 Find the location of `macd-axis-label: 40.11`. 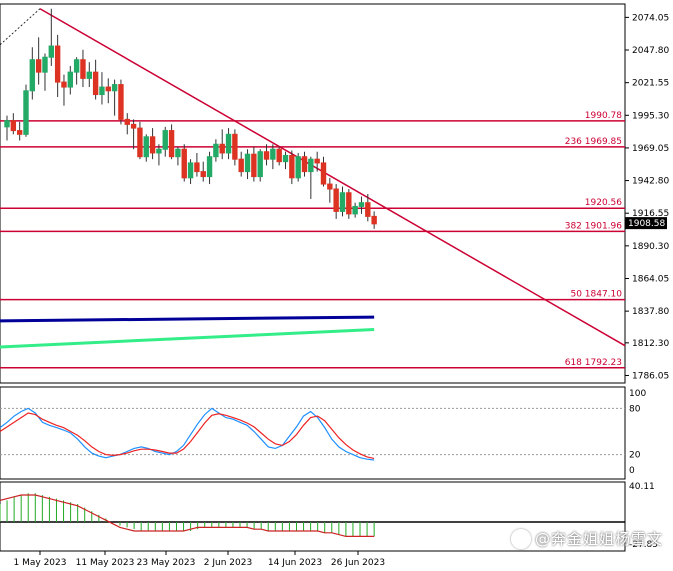

macd-axis-label: 40.11 is located at coordinates (642, 487).